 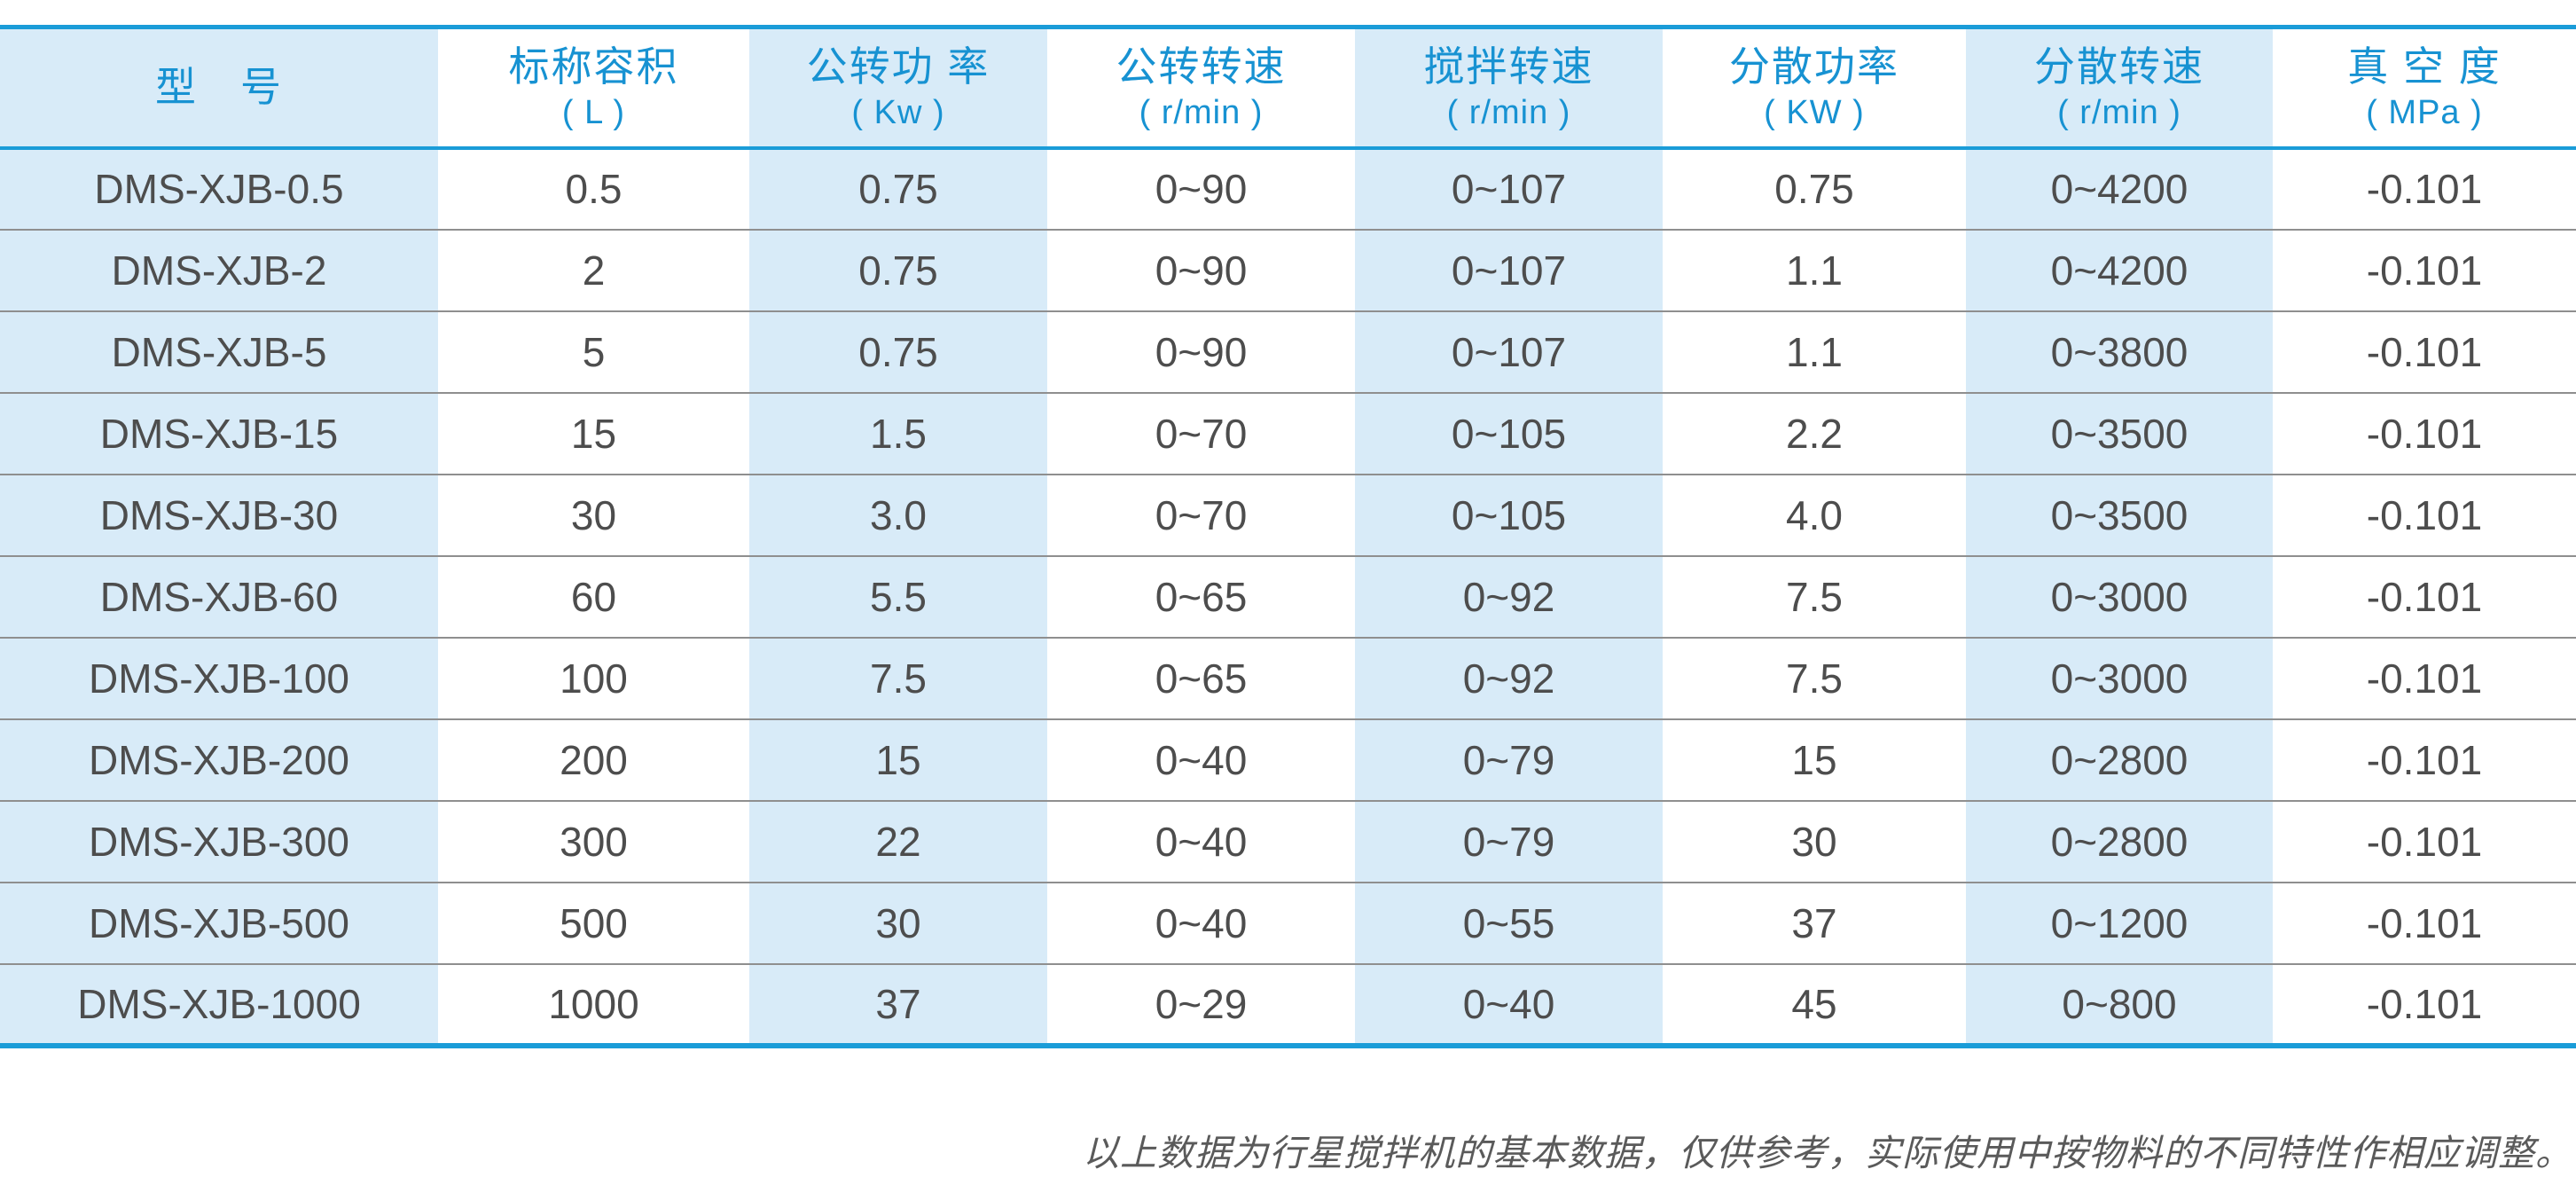 What do you see at coordinates (593, 66) in the screenshot?
I see `column-title: 标称容积` at bounding box center [593, 66].